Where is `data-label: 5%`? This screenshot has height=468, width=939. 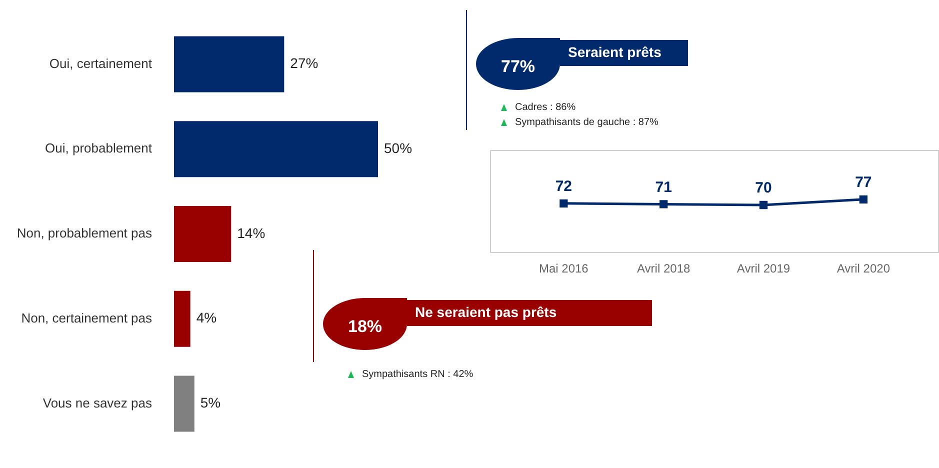 data-label: 5% is located at coordinates (210, 402).